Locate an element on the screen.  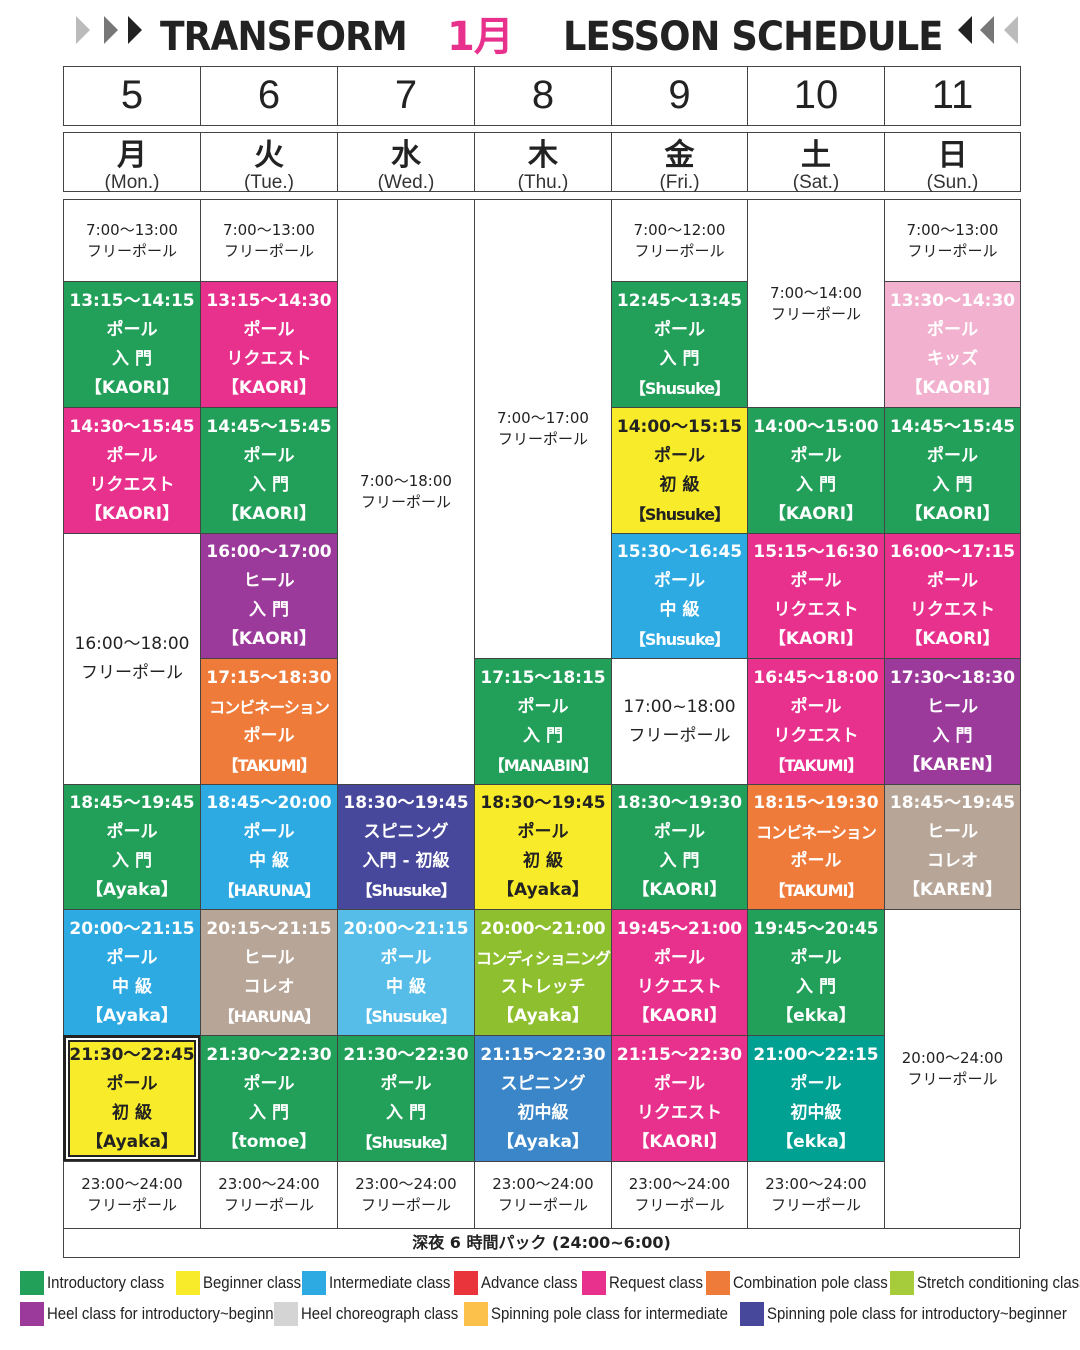
slot-label: 初 級 is located at coordinates (543, 861).